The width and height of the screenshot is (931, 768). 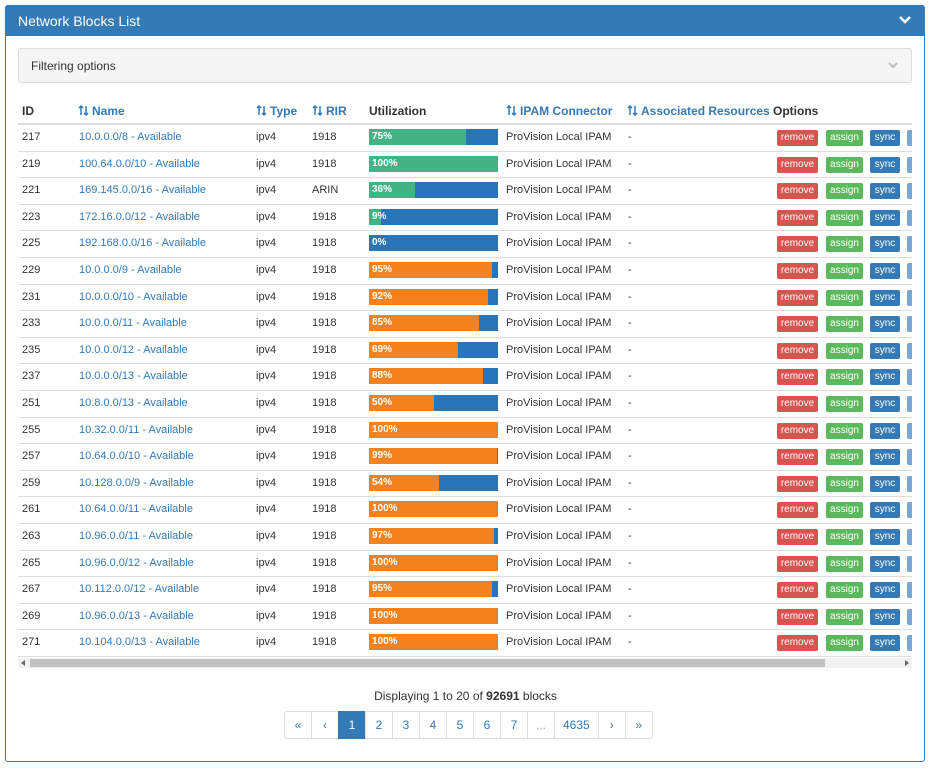 I want to click on page-button: 6, so click(x=487, y=725).